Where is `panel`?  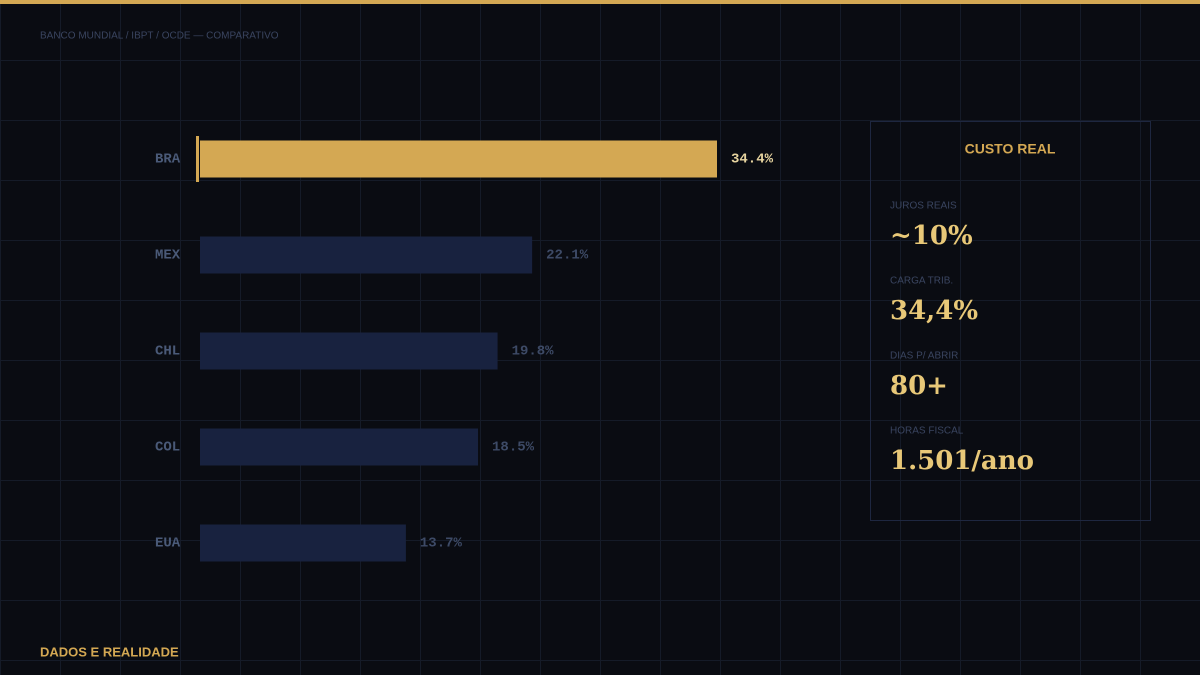 panel is located at coordinates (1010, 321).